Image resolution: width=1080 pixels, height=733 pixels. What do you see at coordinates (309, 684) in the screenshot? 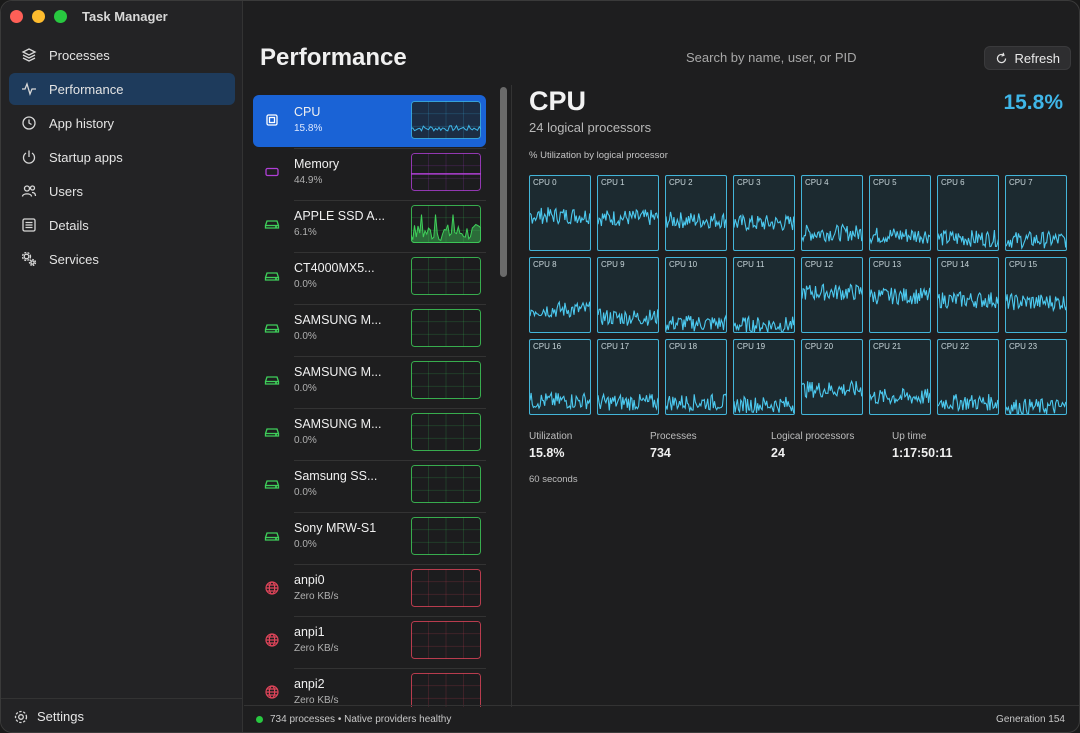
I see `device-name: anpi2` at bounding box center [309, 684].